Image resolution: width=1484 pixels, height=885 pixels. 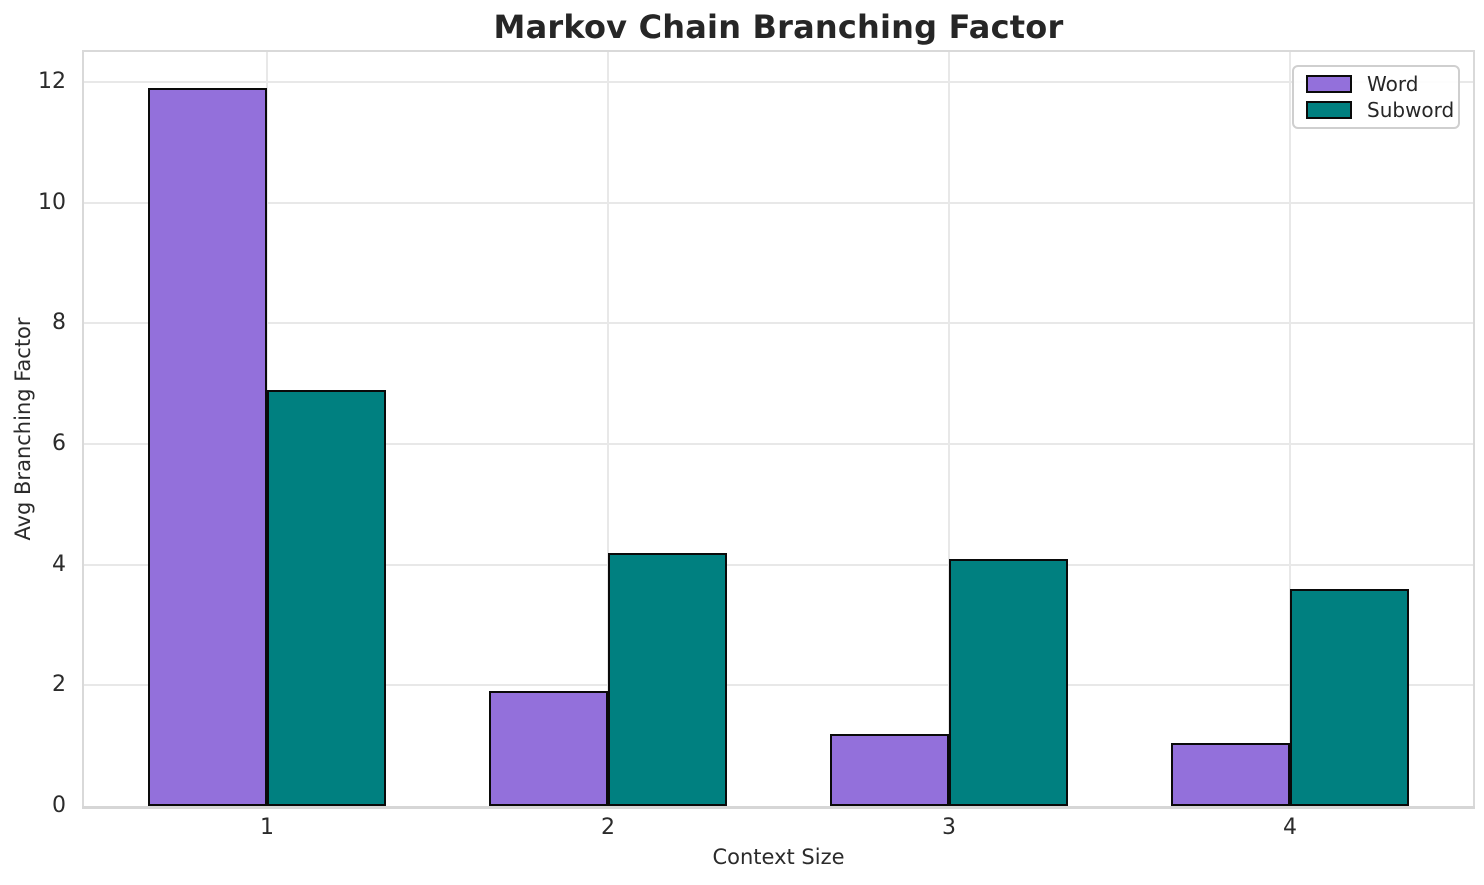 What do you see at coordinates (1329, 110) in the screenshot?
I see `legend-swatch-subword` at bounding box center [1329, 110].